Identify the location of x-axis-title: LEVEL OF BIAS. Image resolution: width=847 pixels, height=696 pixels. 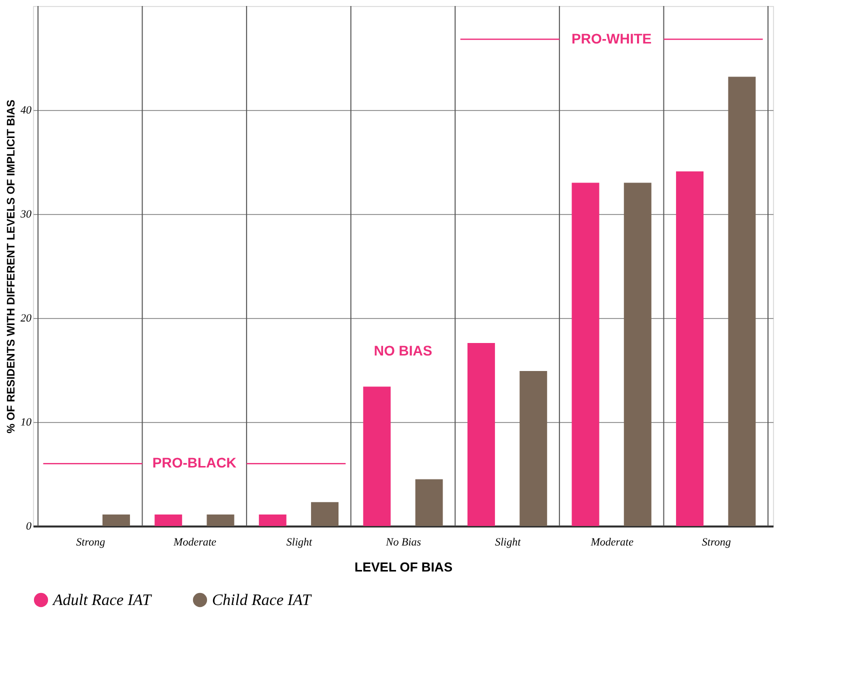
(403, 567).